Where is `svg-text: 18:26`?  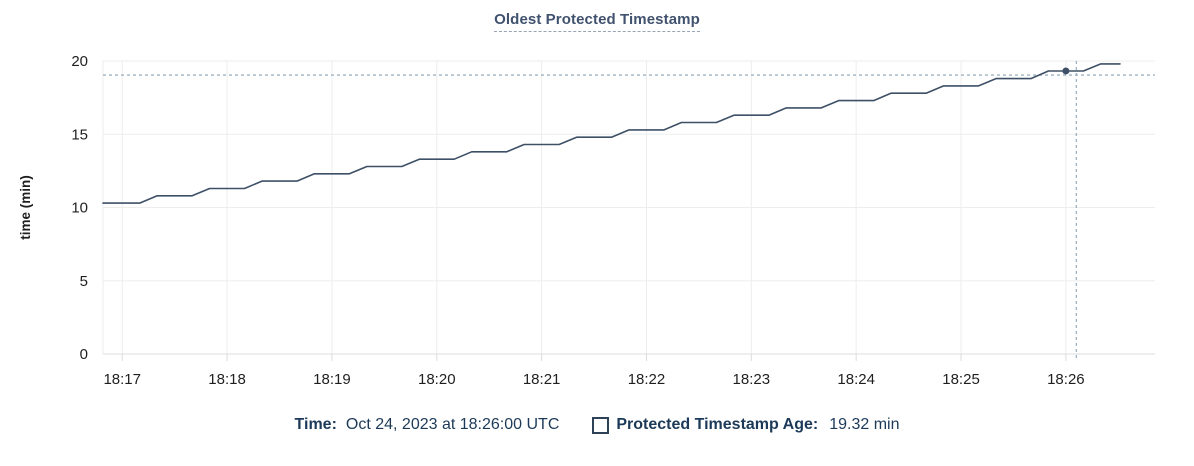 svg-text: 18:26 is located at coordinates (1066, 379).